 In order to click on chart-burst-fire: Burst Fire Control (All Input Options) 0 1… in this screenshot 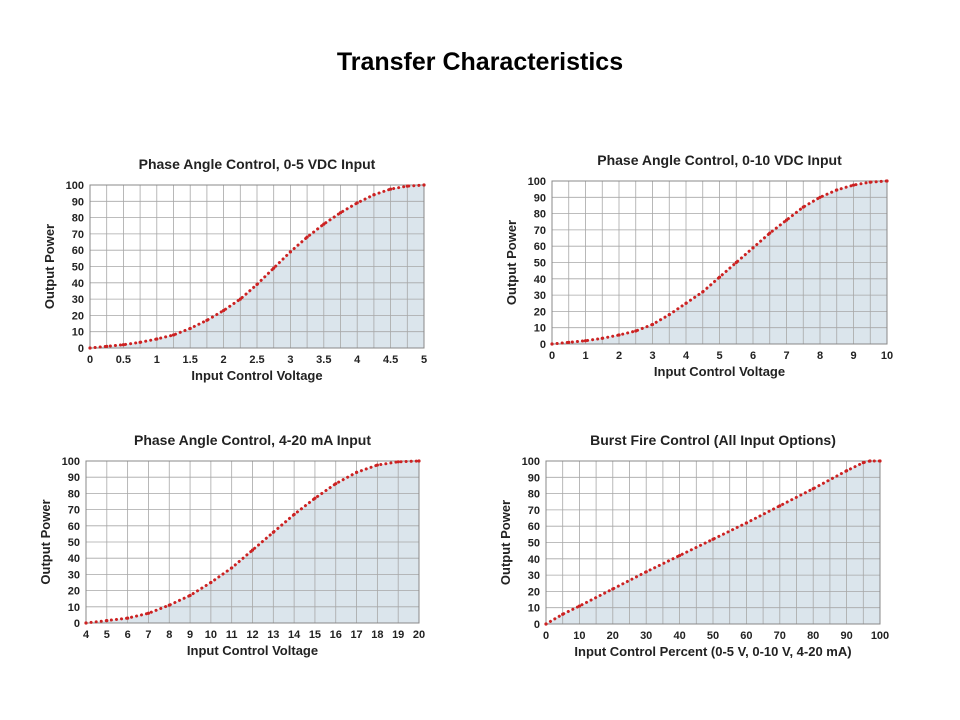, I will do `click(693, 545)`.